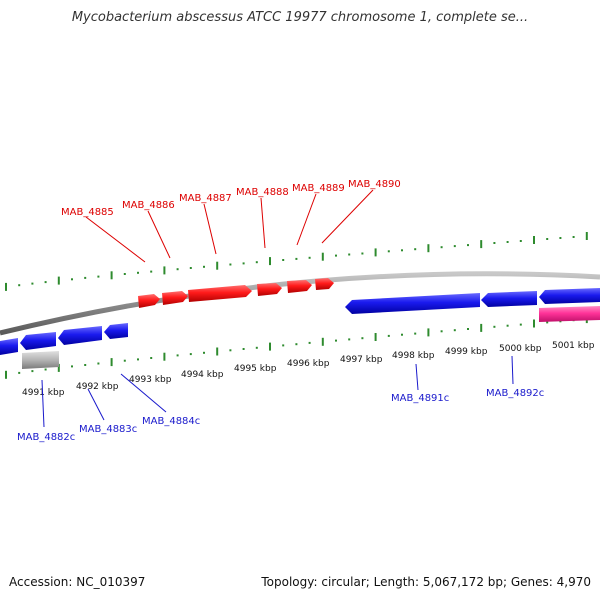 This screenshot has height=600, width=600. I want to click on gene-arrow-mab-4883c, so click(80, 335).